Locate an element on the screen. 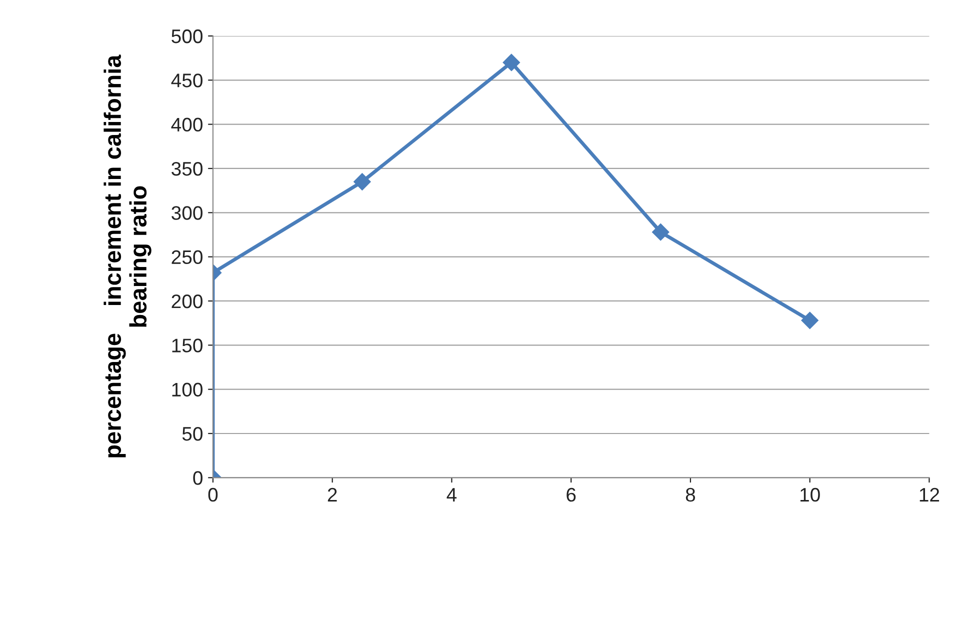  x-tick-label: 4 is located at coordinates (451, 495).